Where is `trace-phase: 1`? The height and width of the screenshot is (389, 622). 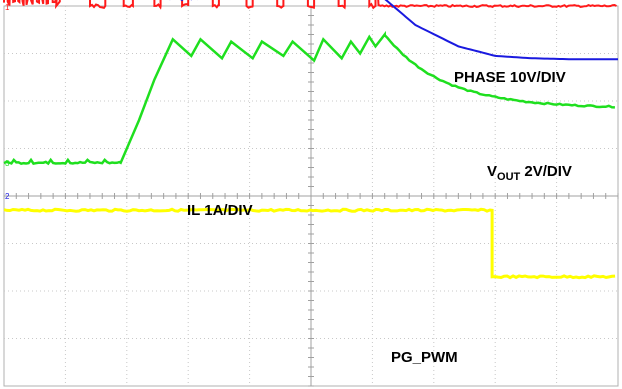 trace-phase: 1 is located at coordinates (310, 6).